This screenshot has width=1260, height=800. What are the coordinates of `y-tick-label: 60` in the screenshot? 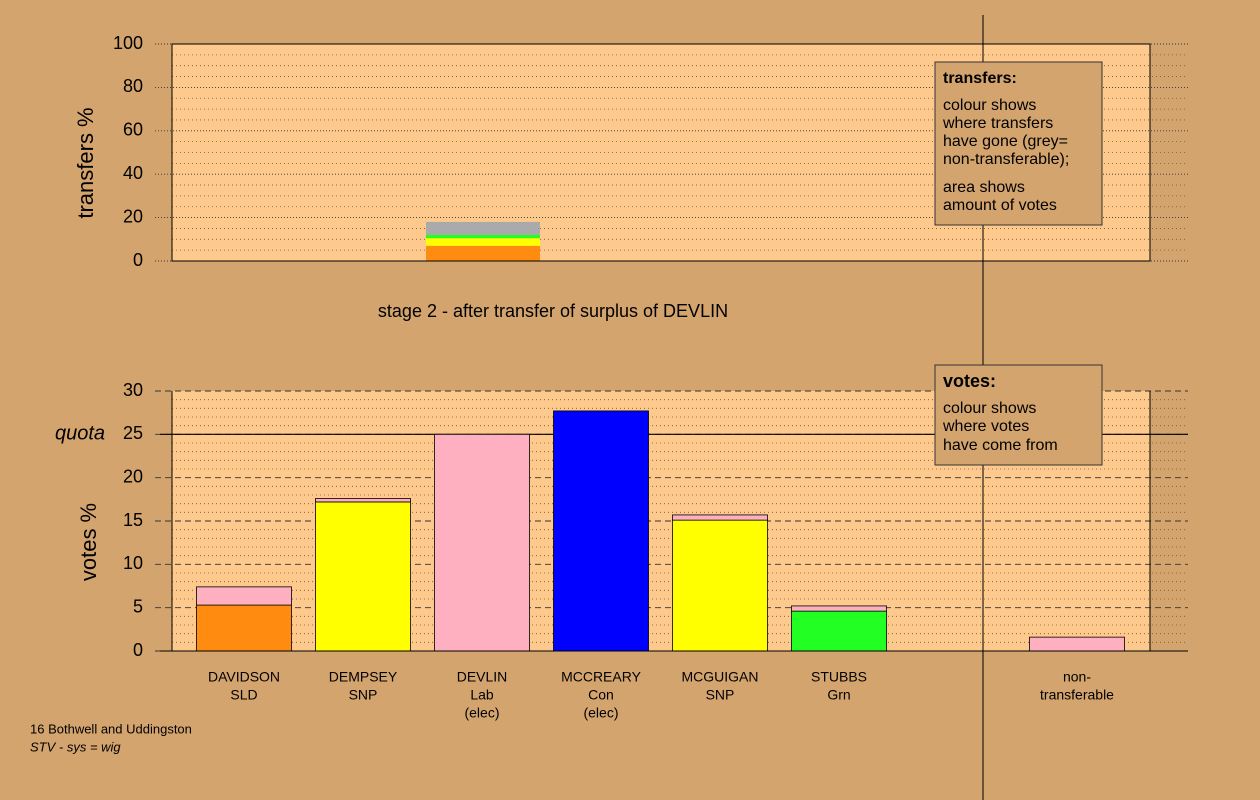 It's located at (133, 130).